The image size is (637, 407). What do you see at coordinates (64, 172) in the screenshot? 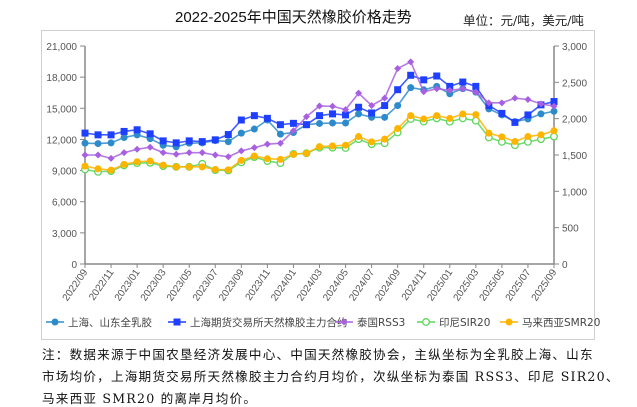
I see `left-tick-label: 9,000` at bounding box center [64, 172].